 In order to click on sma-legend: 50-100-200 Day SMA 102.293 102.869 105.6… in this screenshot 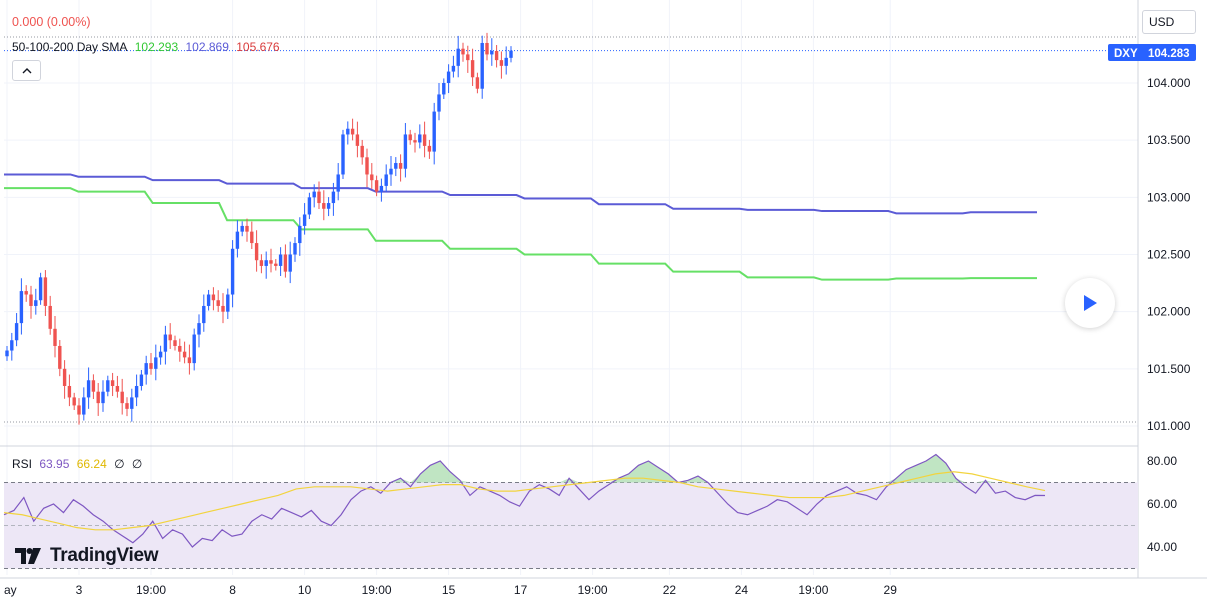, I will do `click(148, 47)`.